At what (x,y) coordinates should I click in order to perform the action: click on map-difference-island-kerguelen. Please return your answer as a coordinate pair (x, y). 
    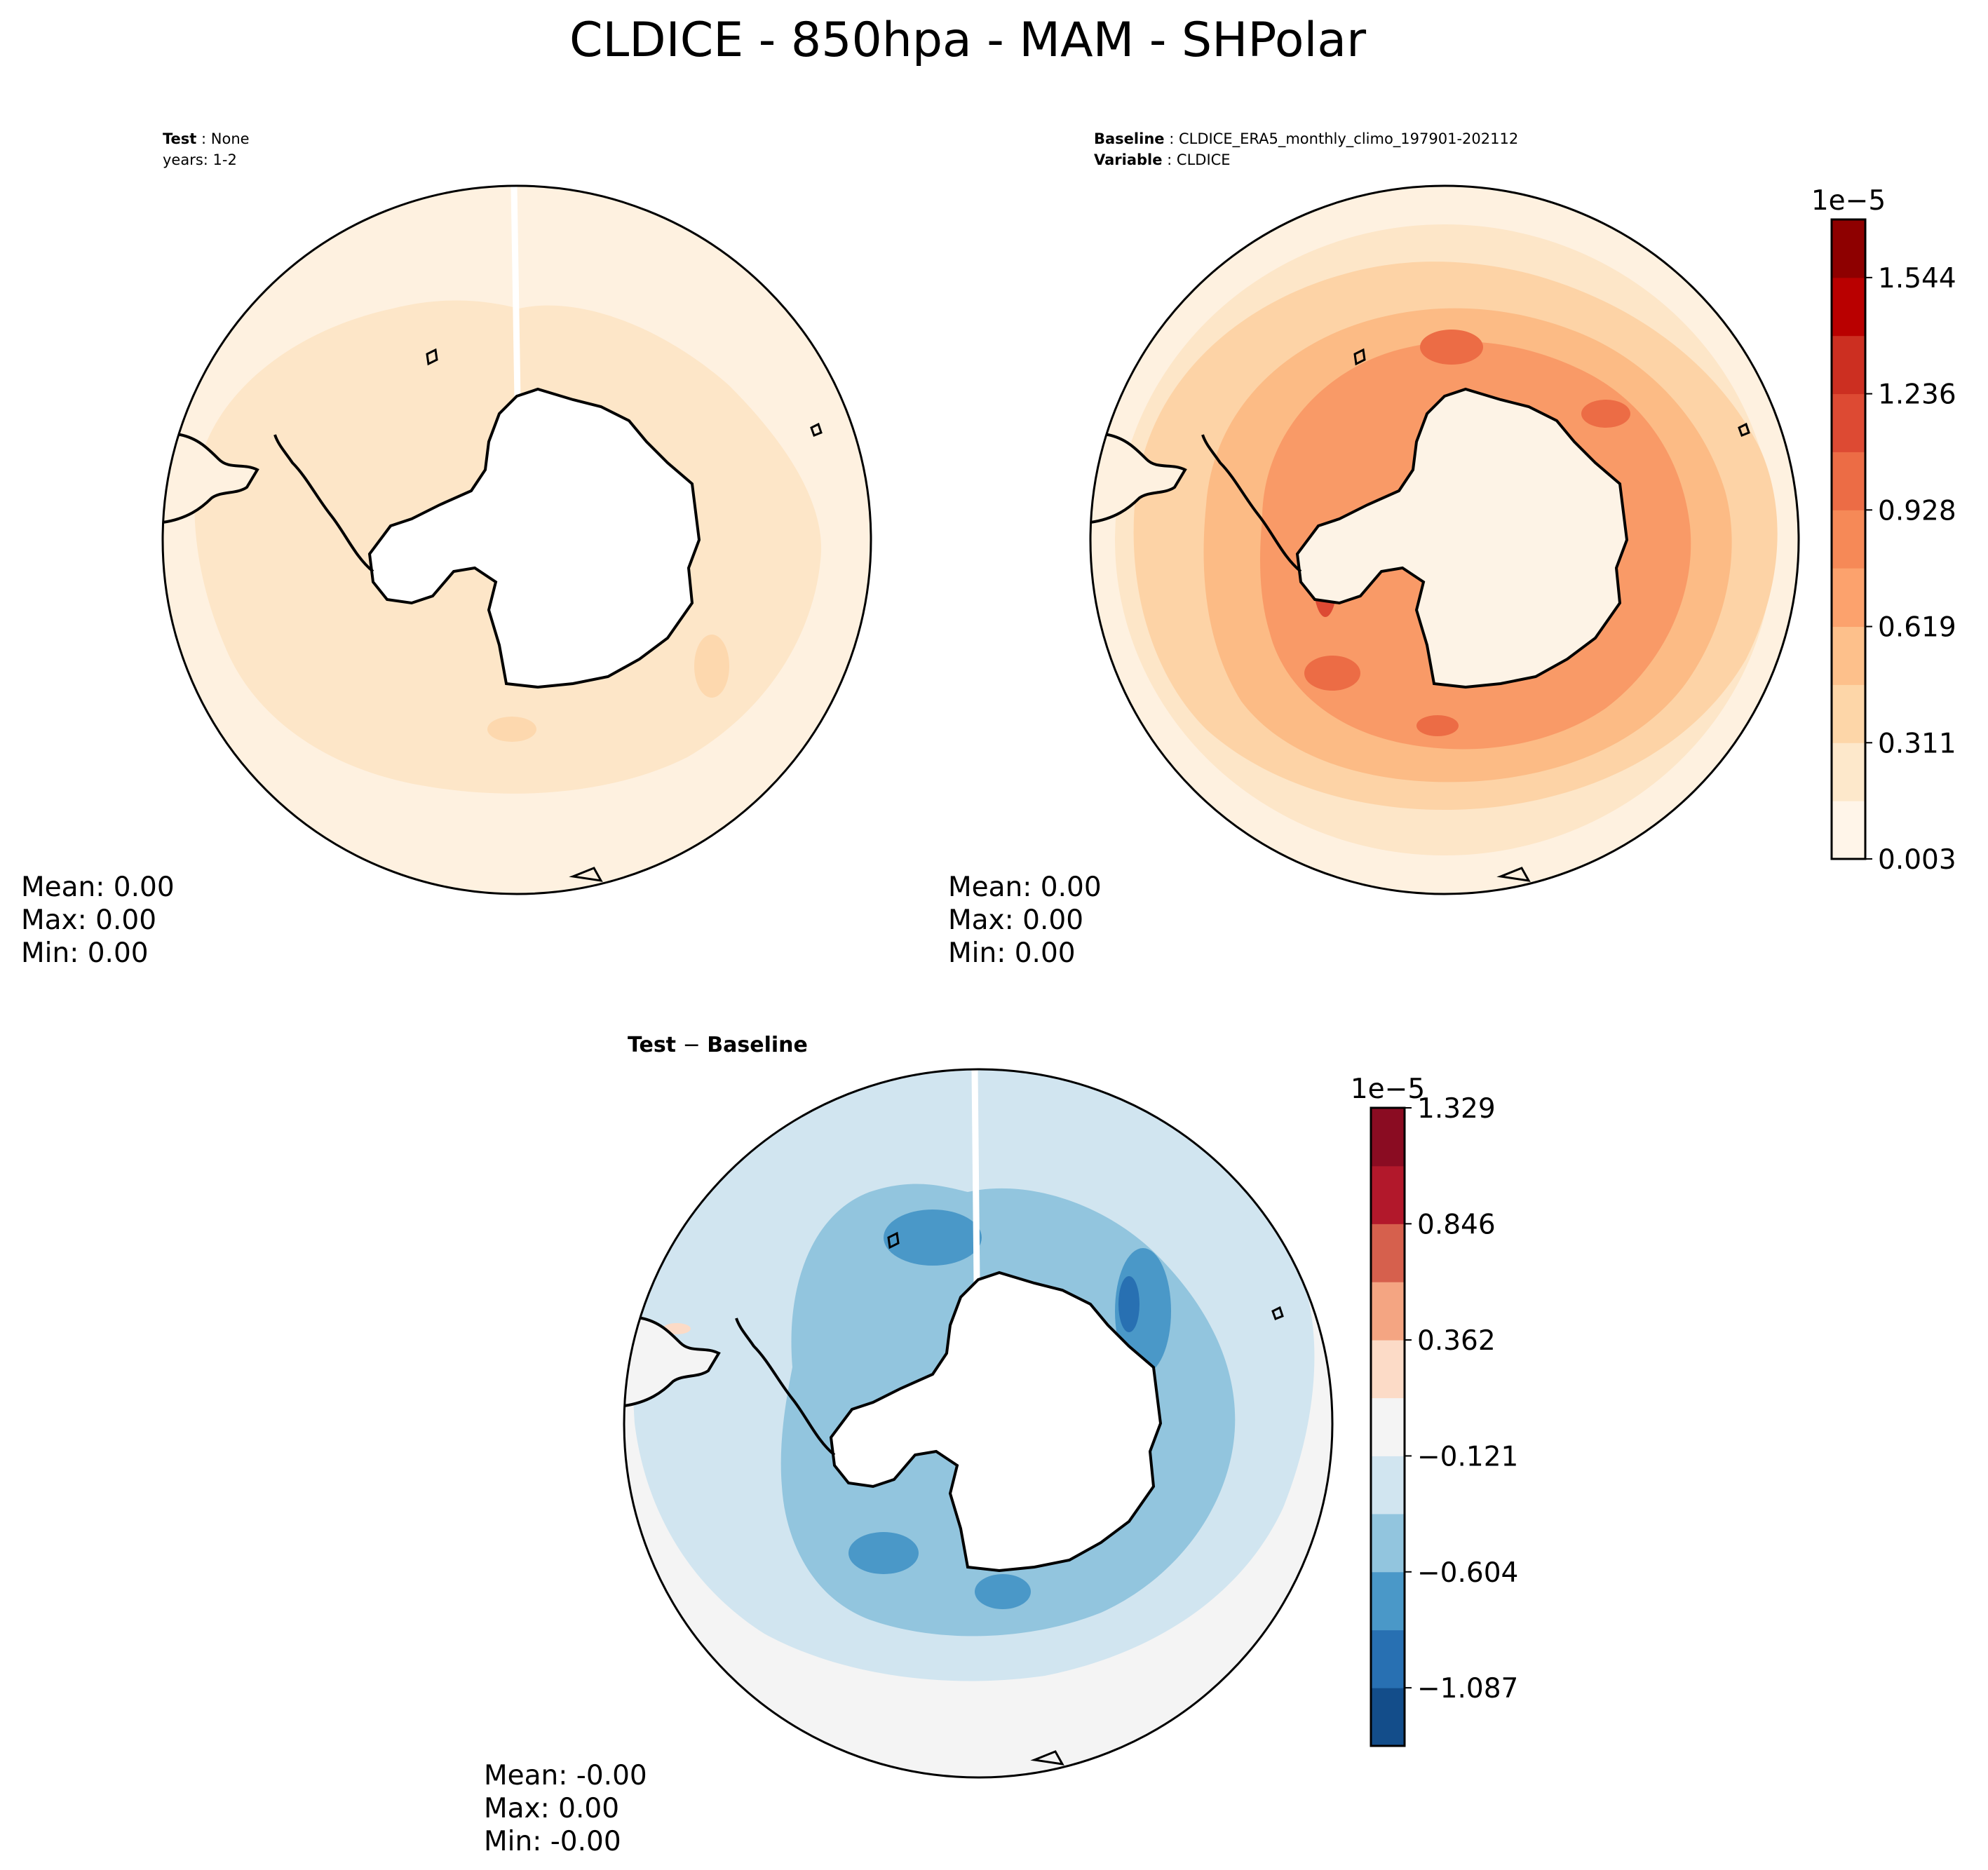
    Looking at the image, I should click on (1278, 1313).